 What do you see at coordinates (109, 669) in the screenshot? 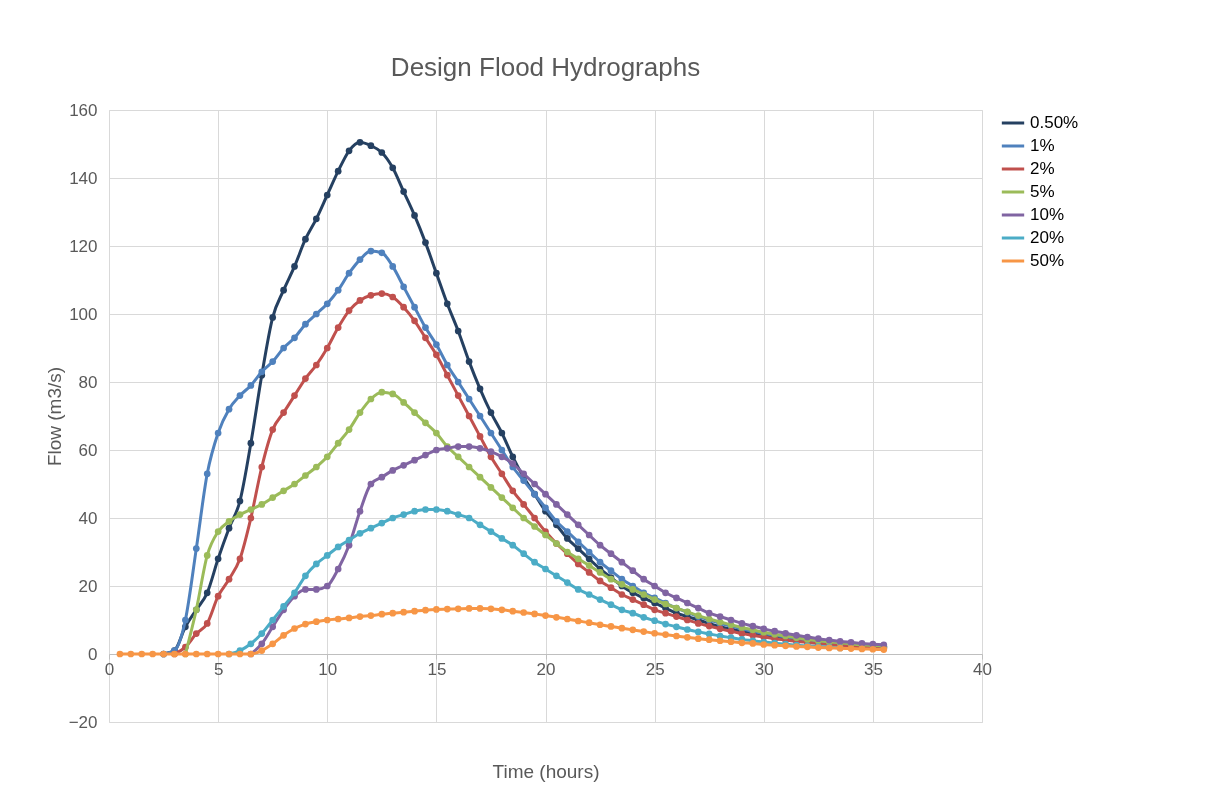
I see `x-tick-label: 0` at bounding box center [109, 669].